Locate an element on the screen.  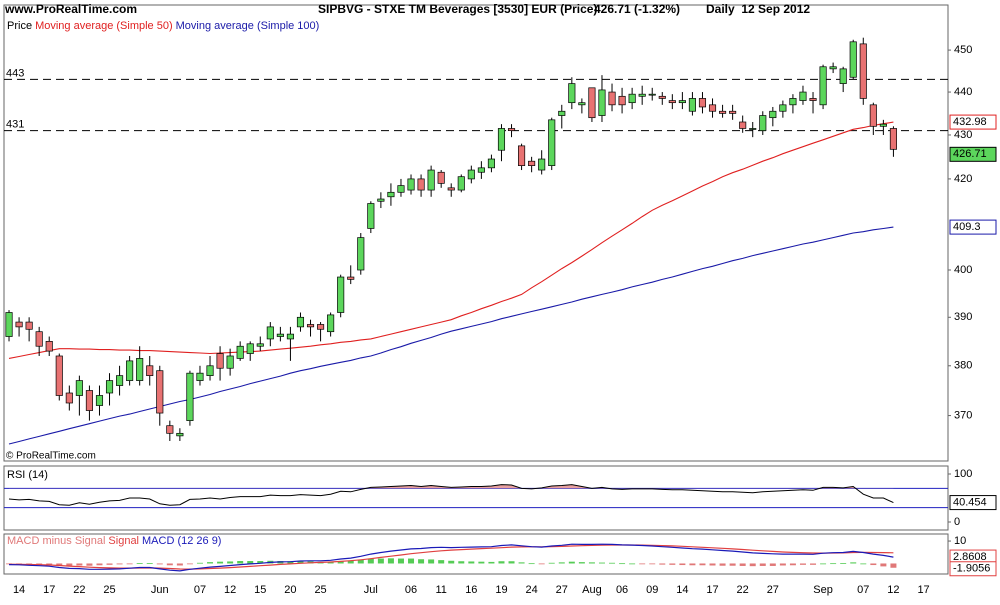
value-box-label: 2.8608 is located at coordinates (970, 557).